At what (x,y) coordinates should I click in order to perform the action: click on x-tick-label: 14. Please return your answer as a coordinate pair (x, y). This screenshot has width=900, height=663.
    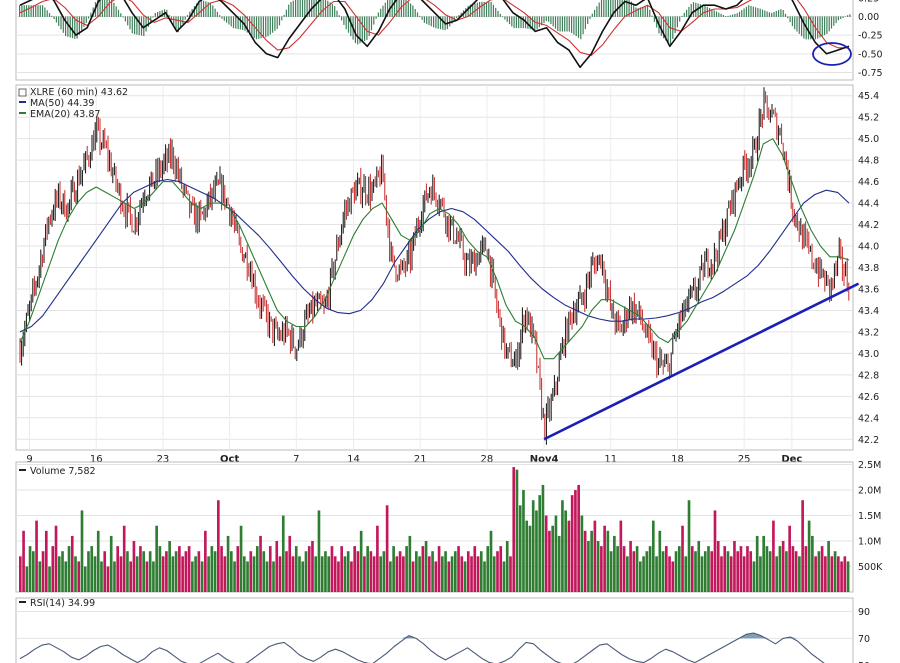
    Looking at the image, I should click on (353, 459).